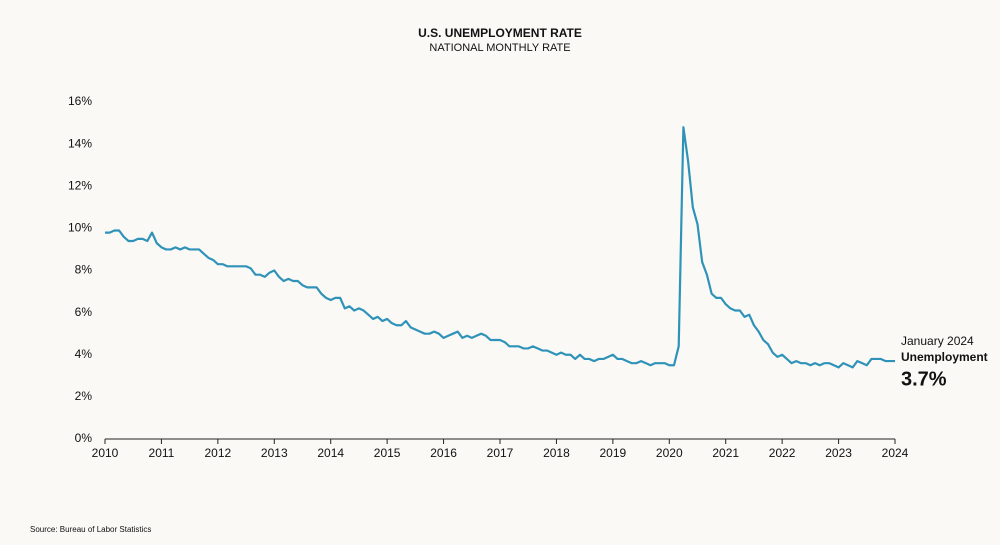  I want to click on x-tick-label: 2012, so click(218, 453).